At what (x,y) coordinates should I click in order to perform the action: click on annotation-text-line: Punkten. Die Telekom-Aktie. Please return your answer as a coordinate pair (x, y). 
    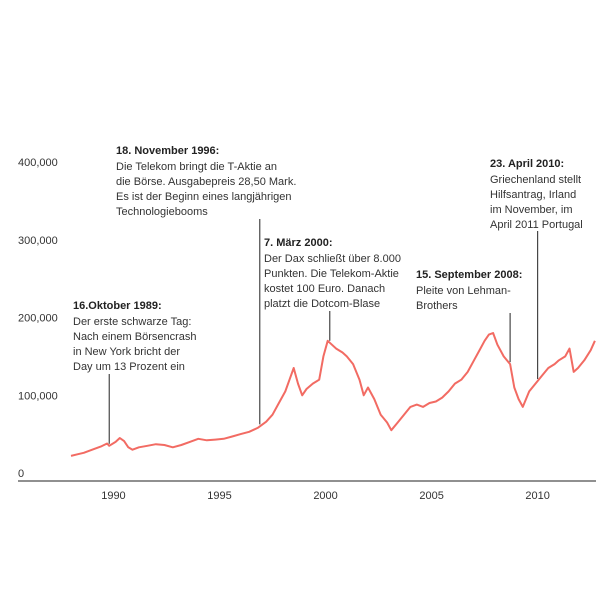
    Looking at the image, I should click on (331, 274).